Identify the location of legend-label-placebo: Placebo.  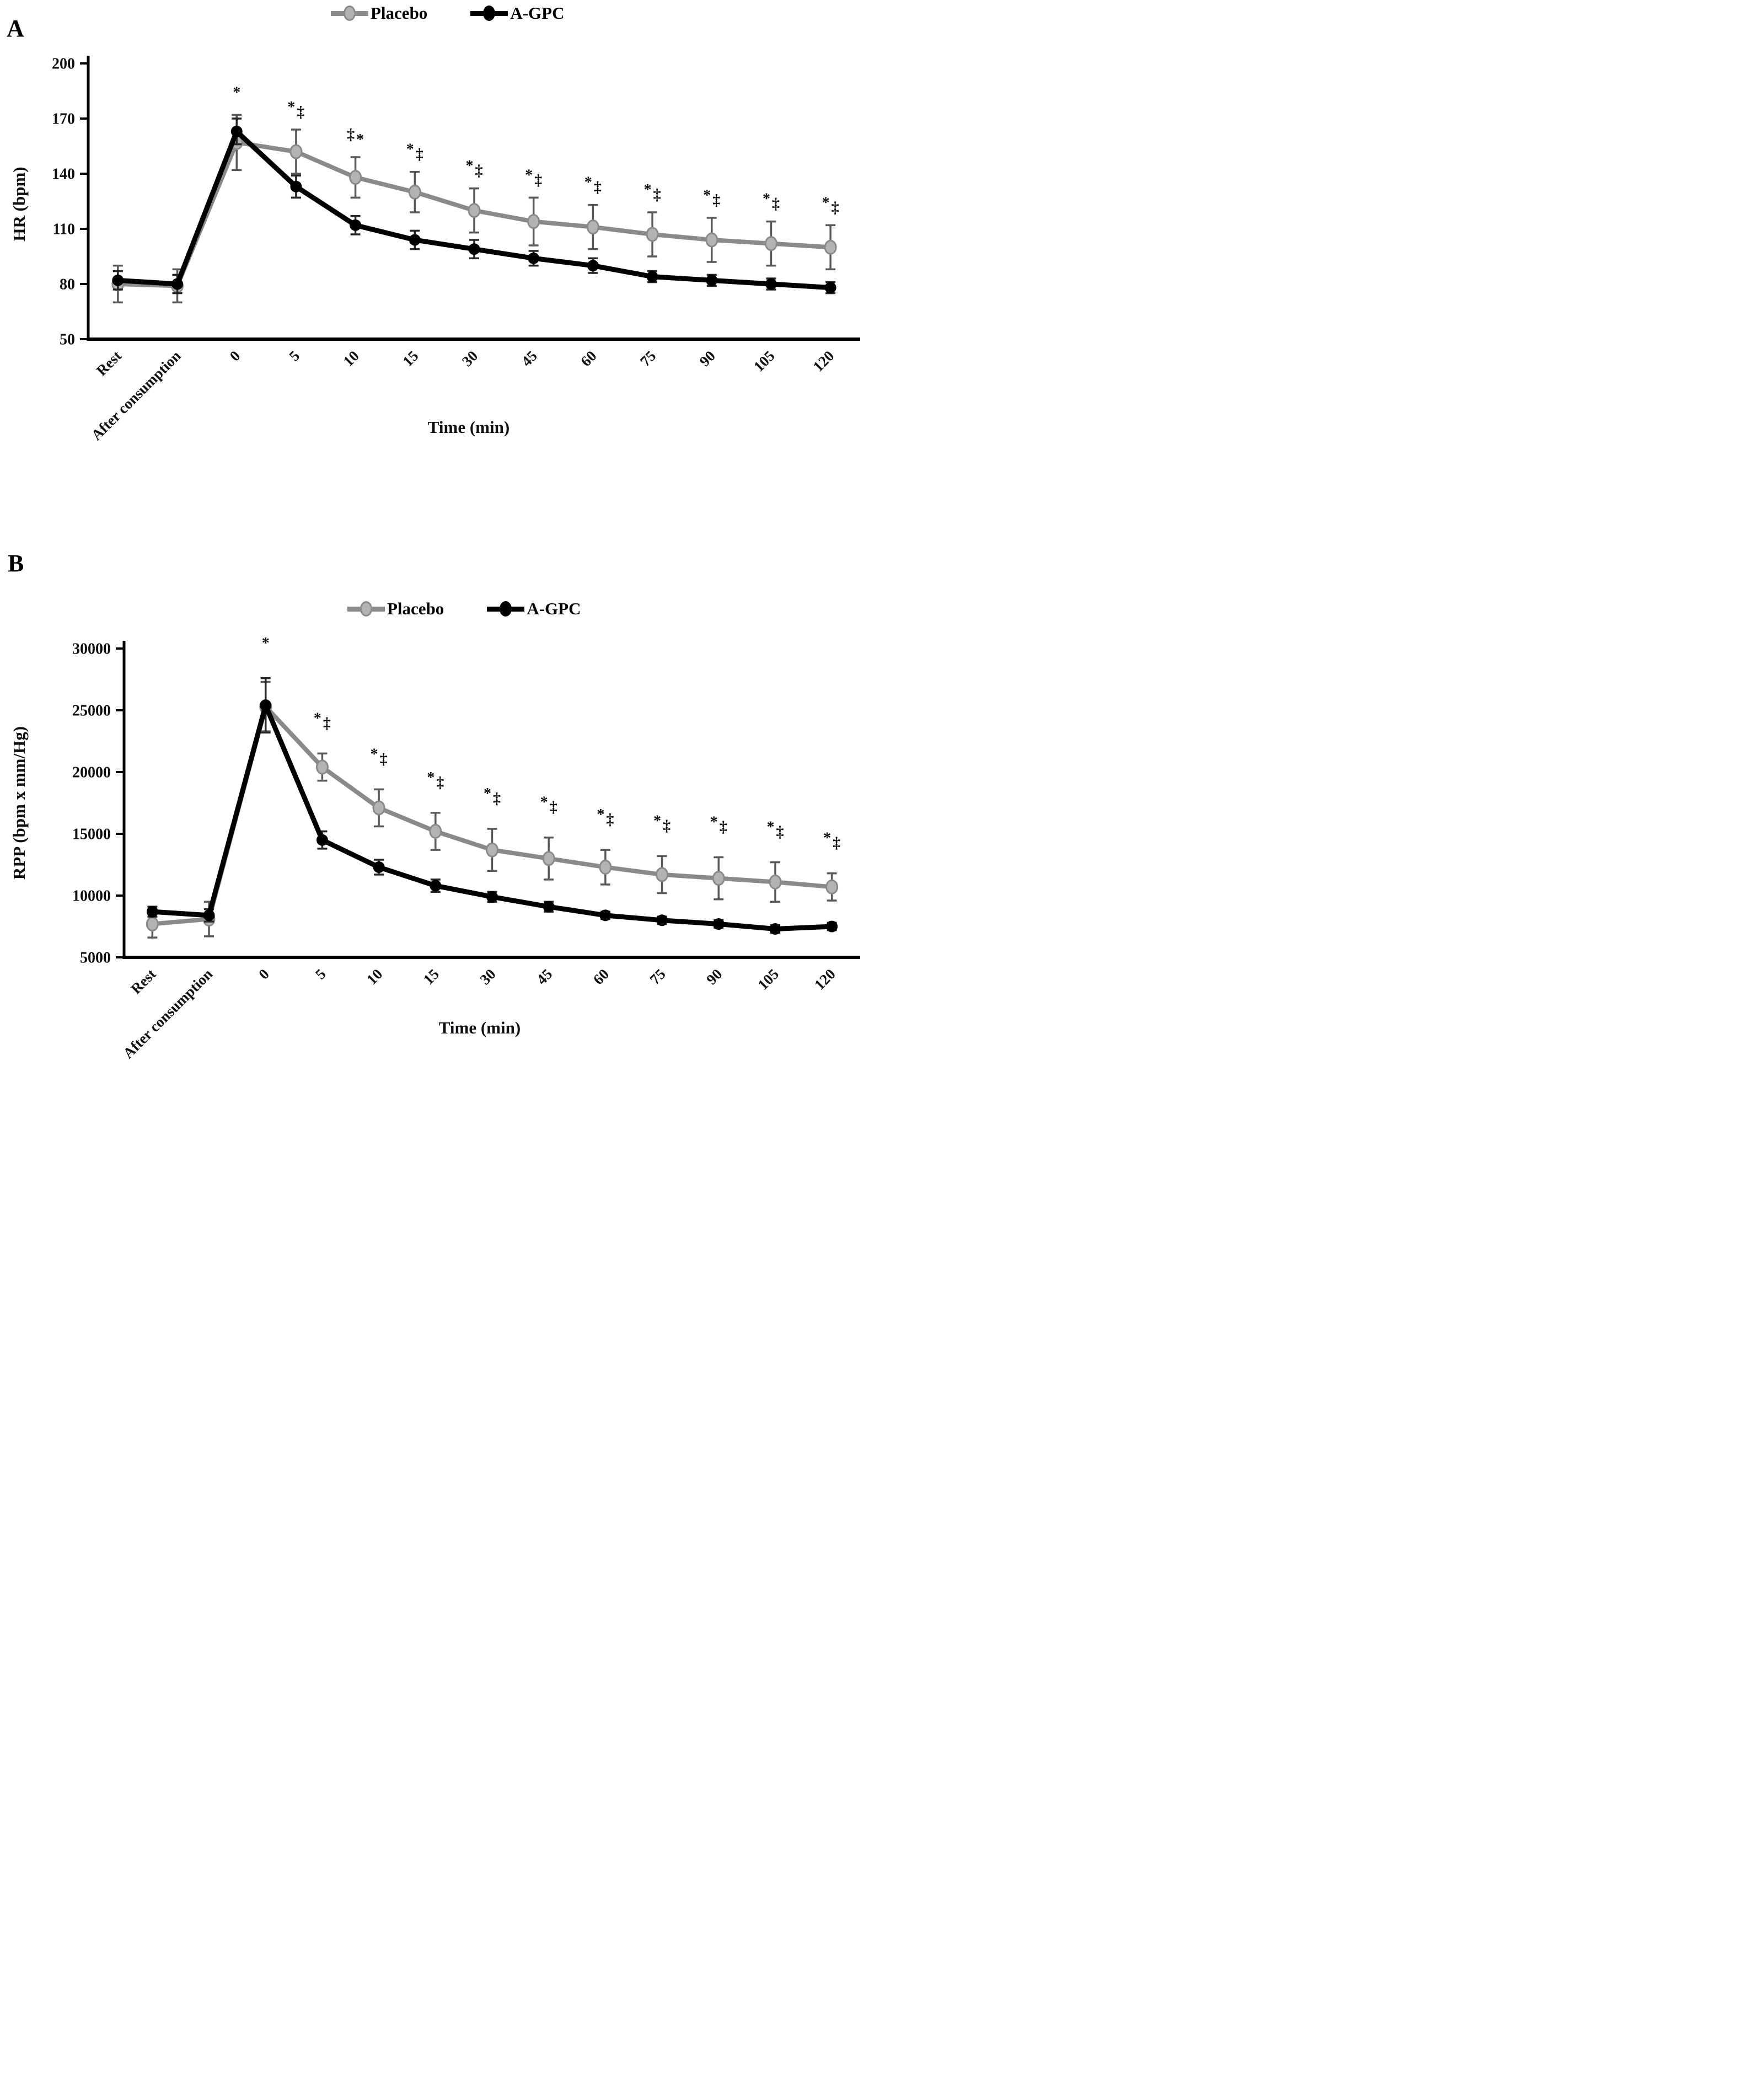
(399, 13).